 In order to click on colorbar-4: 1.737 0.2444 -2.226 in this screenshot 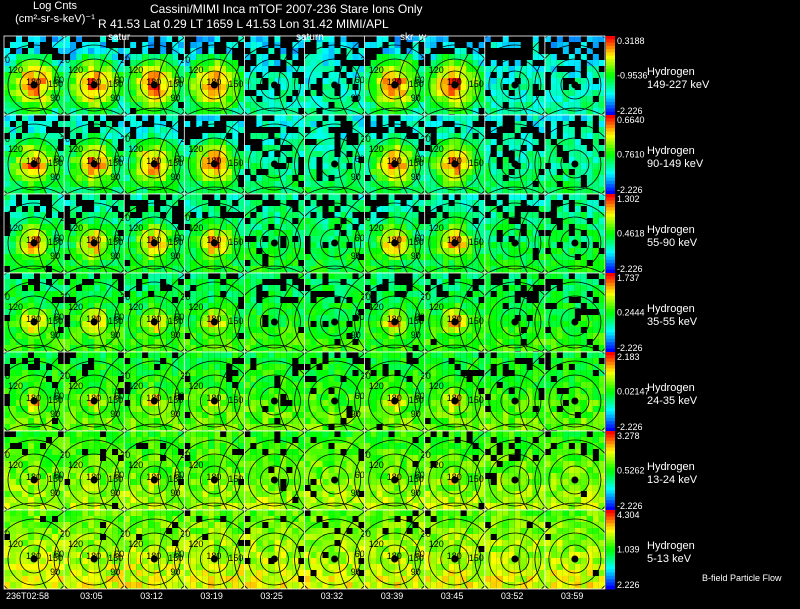, I will do `click(625, 313)`.